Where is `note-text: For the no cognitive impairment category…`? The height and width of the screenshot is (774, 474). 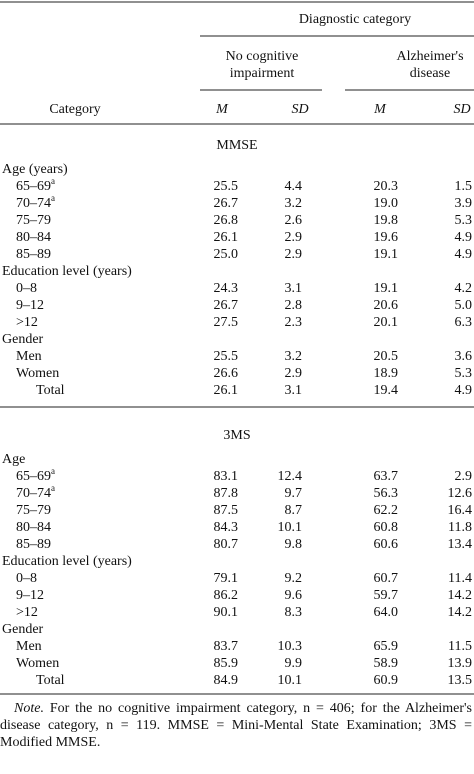
note-text: For the no cognitive impairment category… is located at coordinates (236, 725).